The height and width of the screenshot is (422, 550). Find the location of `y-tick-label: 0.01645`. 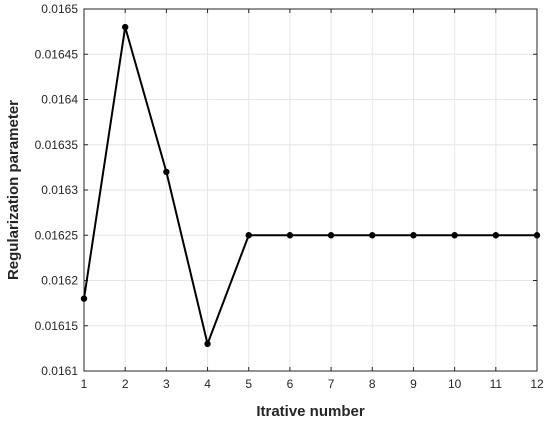

y-tick-label: 0.01645 is located at coordinates (57, 54).